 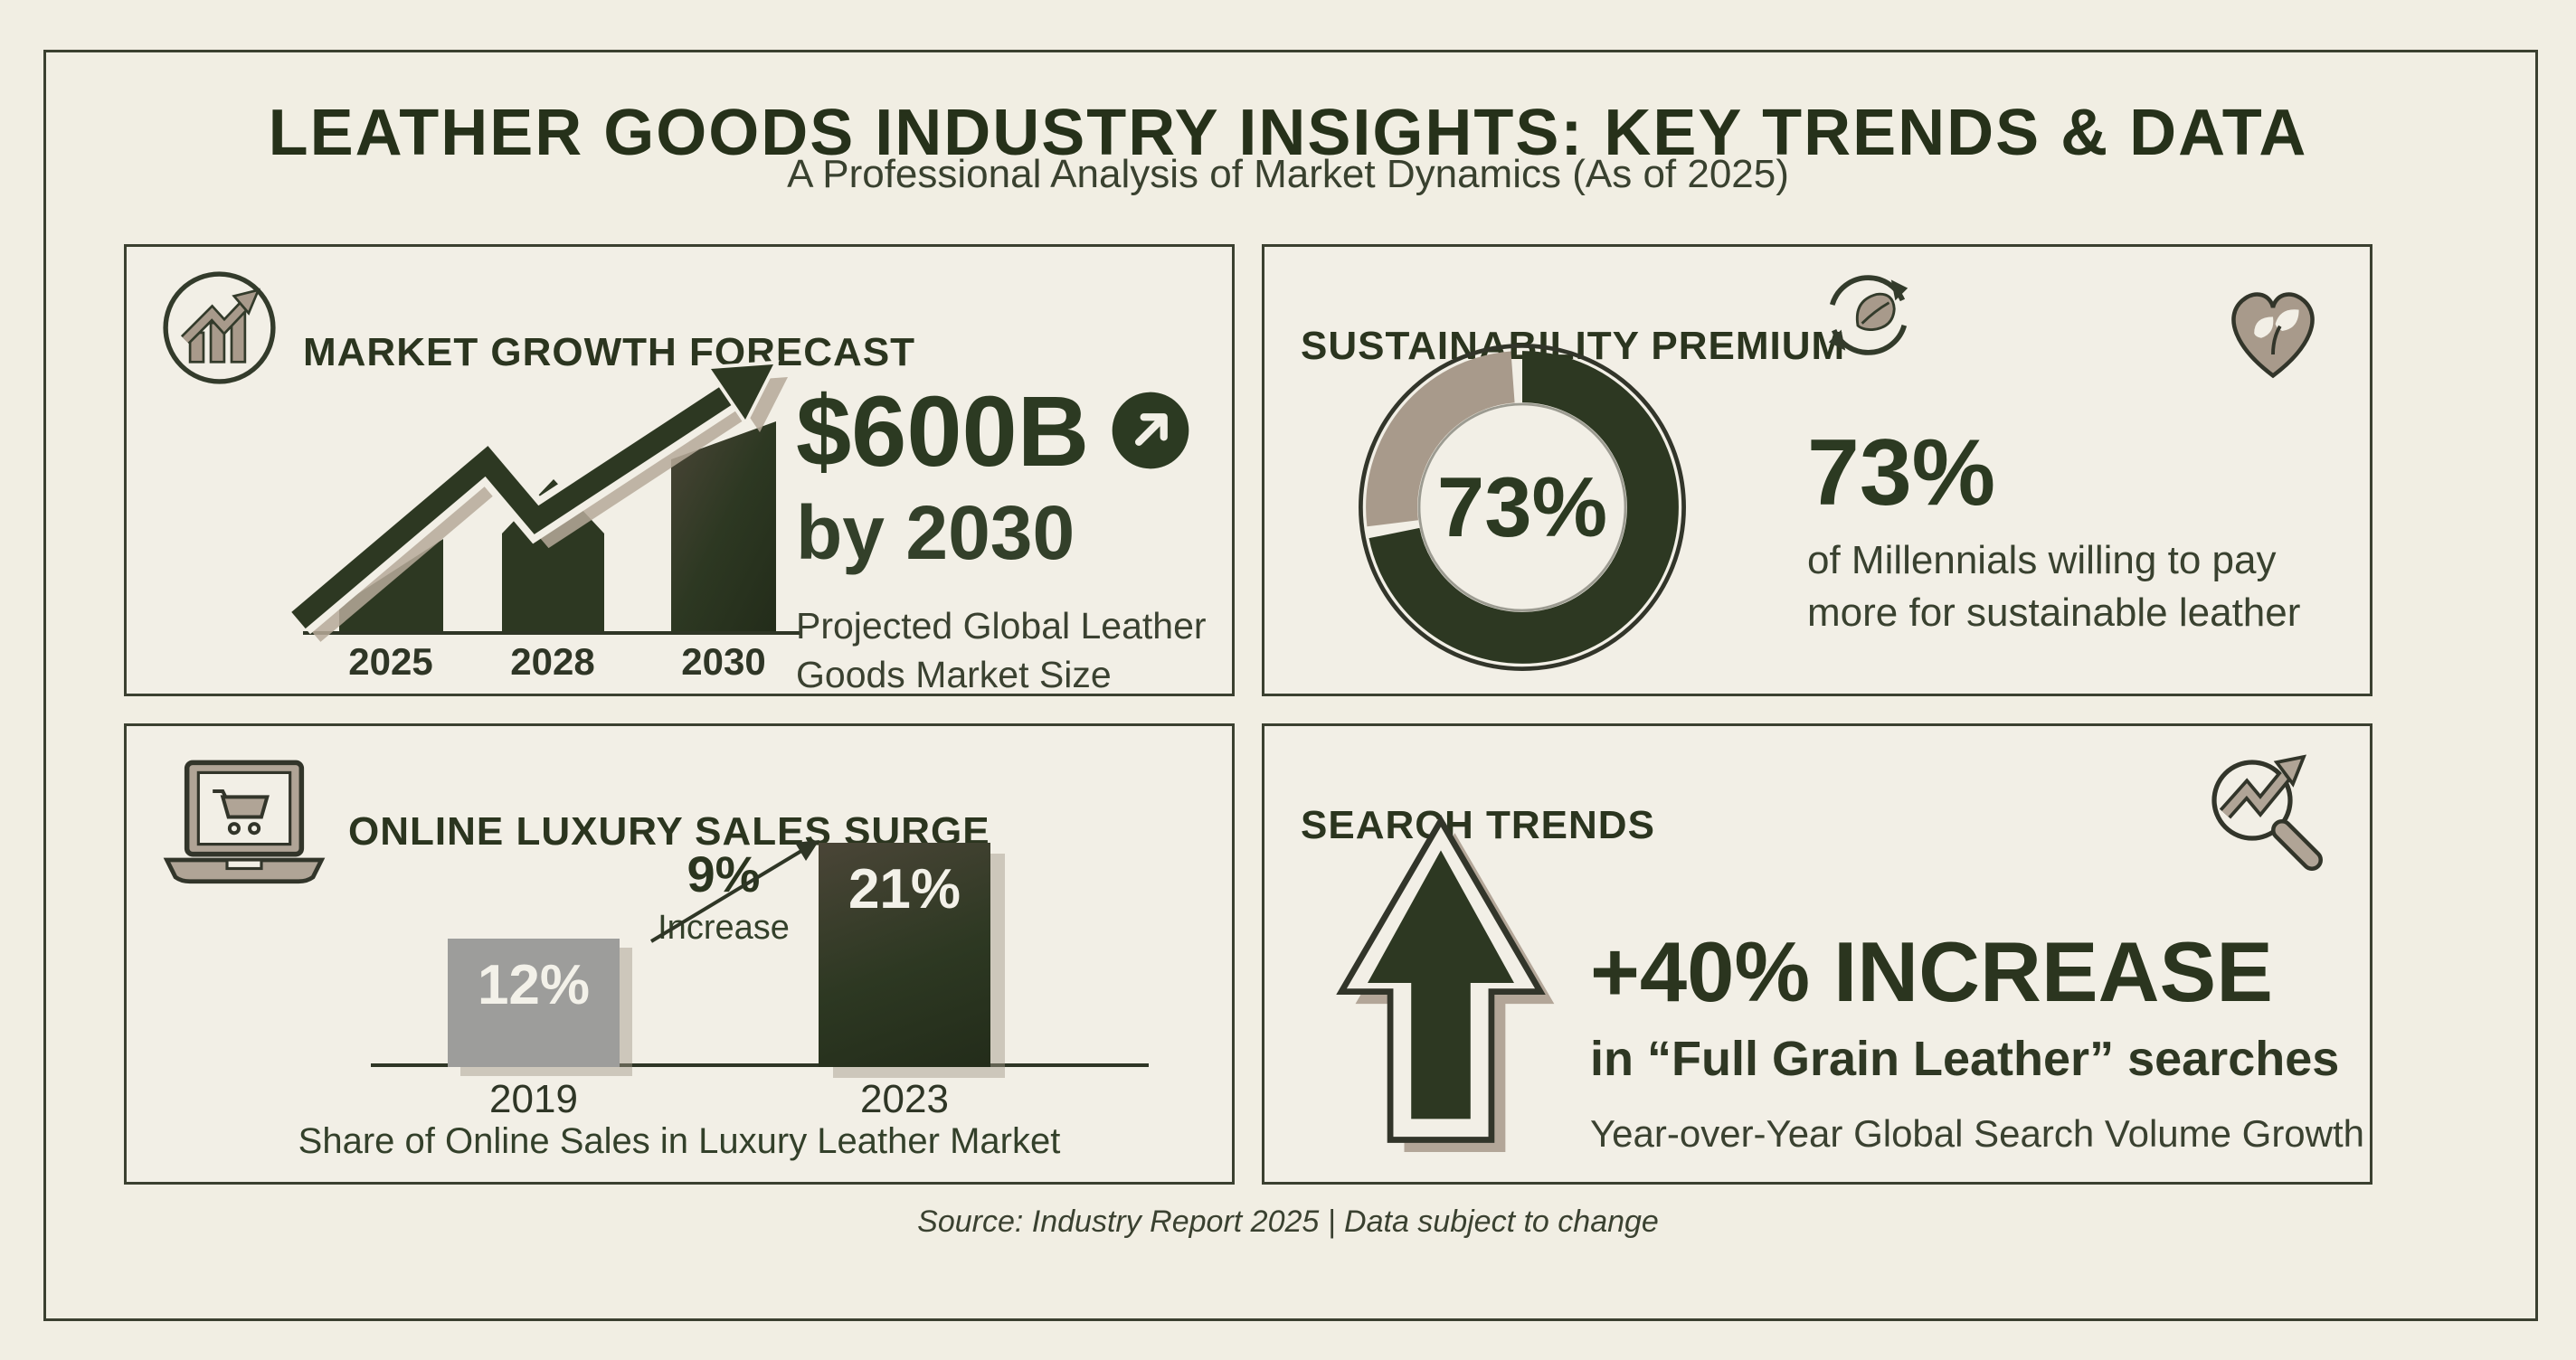 What do you see at coordinates (1150, 433) in the screenshot?
I see `arrow-up-right-circle-icon` at bounding box center [1150, 433].